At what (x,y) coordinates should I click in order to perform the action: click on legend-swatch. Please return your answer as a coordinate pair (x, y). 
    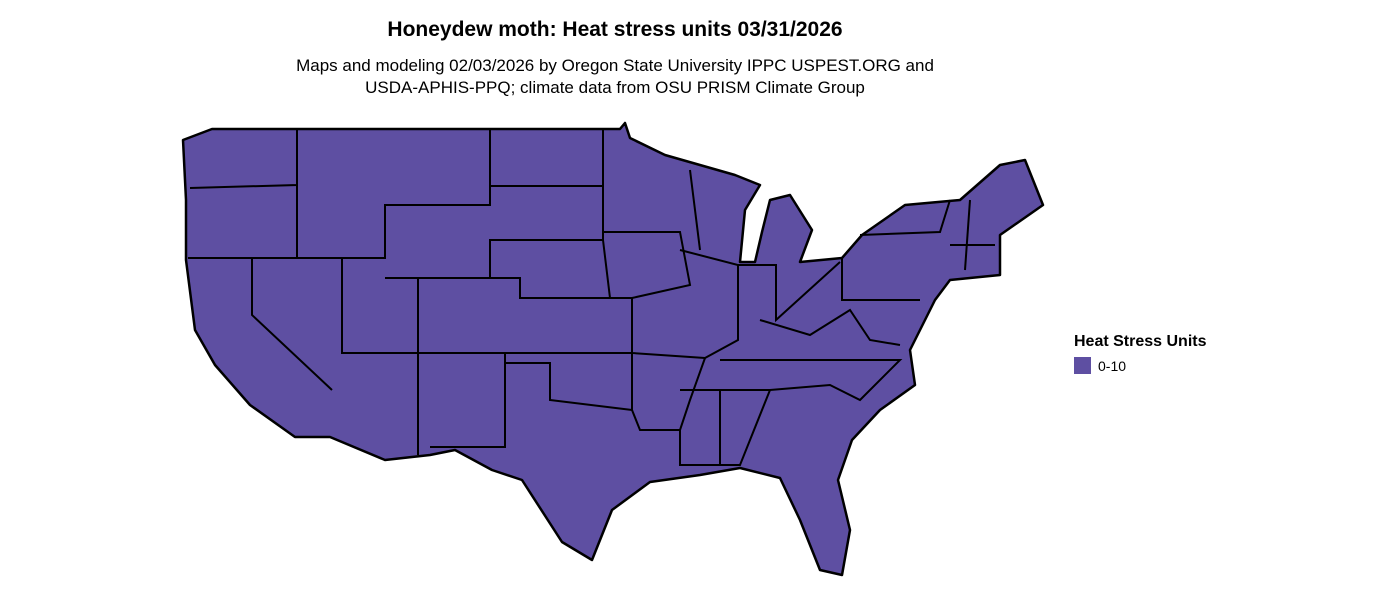
    Looking at the image, I should click on (1082, 365).